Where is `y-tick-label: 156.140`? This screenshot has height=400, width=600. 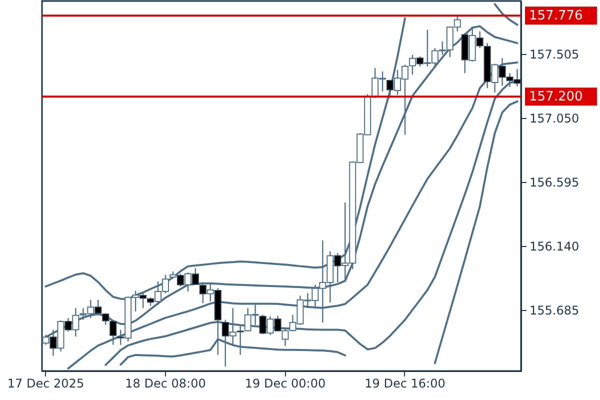 y-tick-label: 156.140 is located at coordinates (555, 246).